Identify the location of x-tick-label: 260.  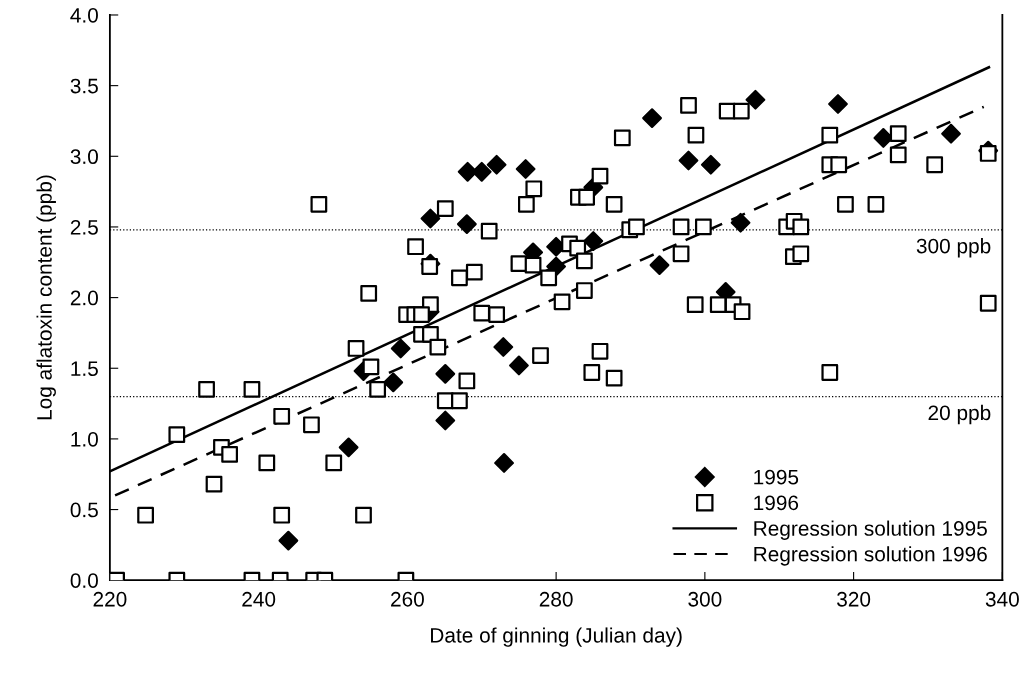
(407, 599).